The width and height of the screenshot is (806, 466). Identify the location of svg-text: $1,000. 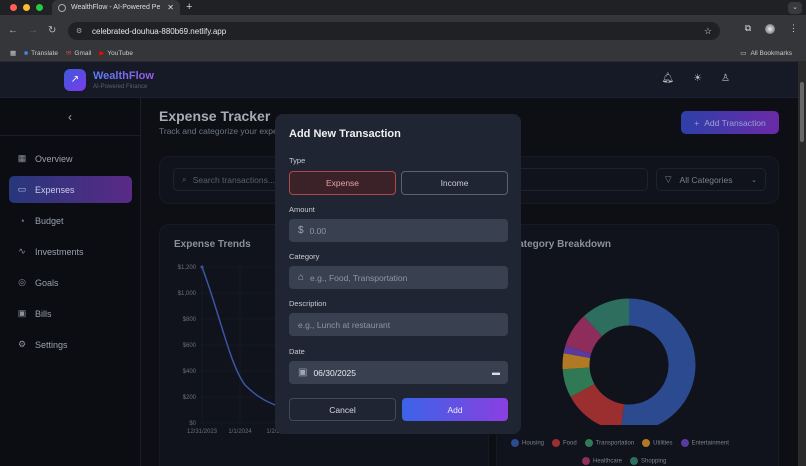
(187, 294).